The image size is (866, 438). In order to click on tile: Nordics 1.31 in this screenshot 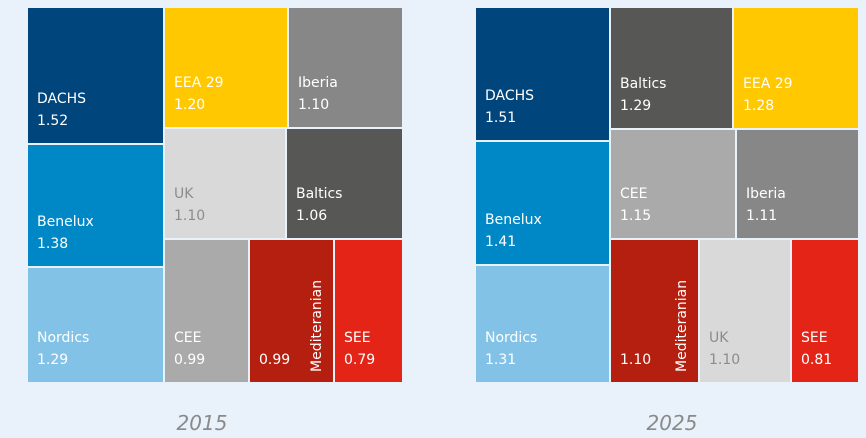, I will do `click(542, 324)`.